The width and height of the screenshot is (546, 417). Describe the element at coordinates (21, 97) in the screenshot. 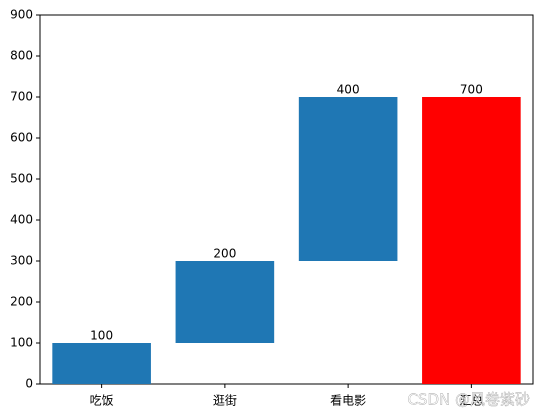

I see `y-tick-label: 700` at that location.